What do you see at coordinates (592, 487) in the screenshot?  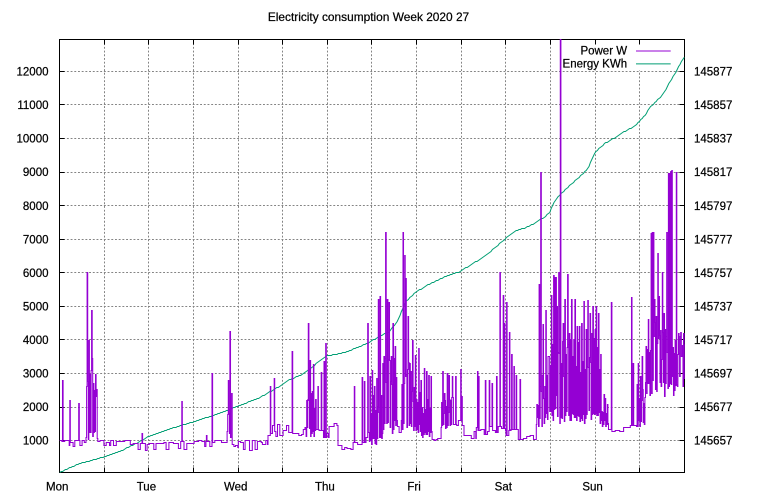 I see `svg-text: Sun` at bounding box center [592, 487].